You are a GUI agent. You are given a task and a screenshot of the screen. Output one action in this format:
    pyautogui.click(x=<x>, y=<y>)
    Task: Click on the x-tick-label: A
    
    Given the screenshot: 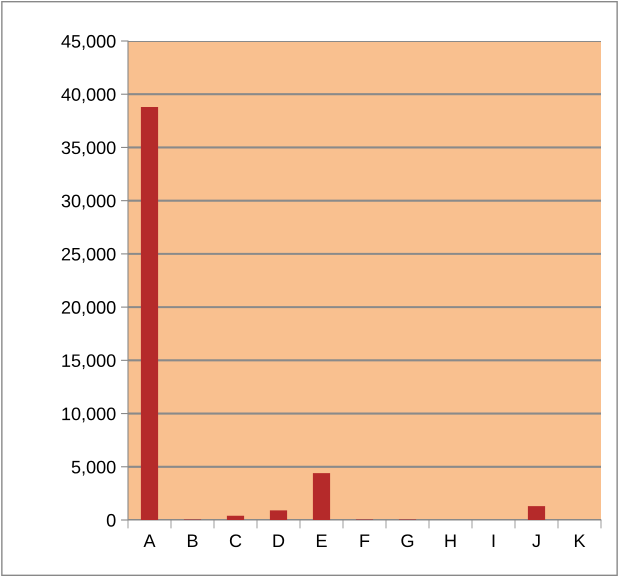 What is the action you would take?
    pyautogui.click(x=150, y=540)
    